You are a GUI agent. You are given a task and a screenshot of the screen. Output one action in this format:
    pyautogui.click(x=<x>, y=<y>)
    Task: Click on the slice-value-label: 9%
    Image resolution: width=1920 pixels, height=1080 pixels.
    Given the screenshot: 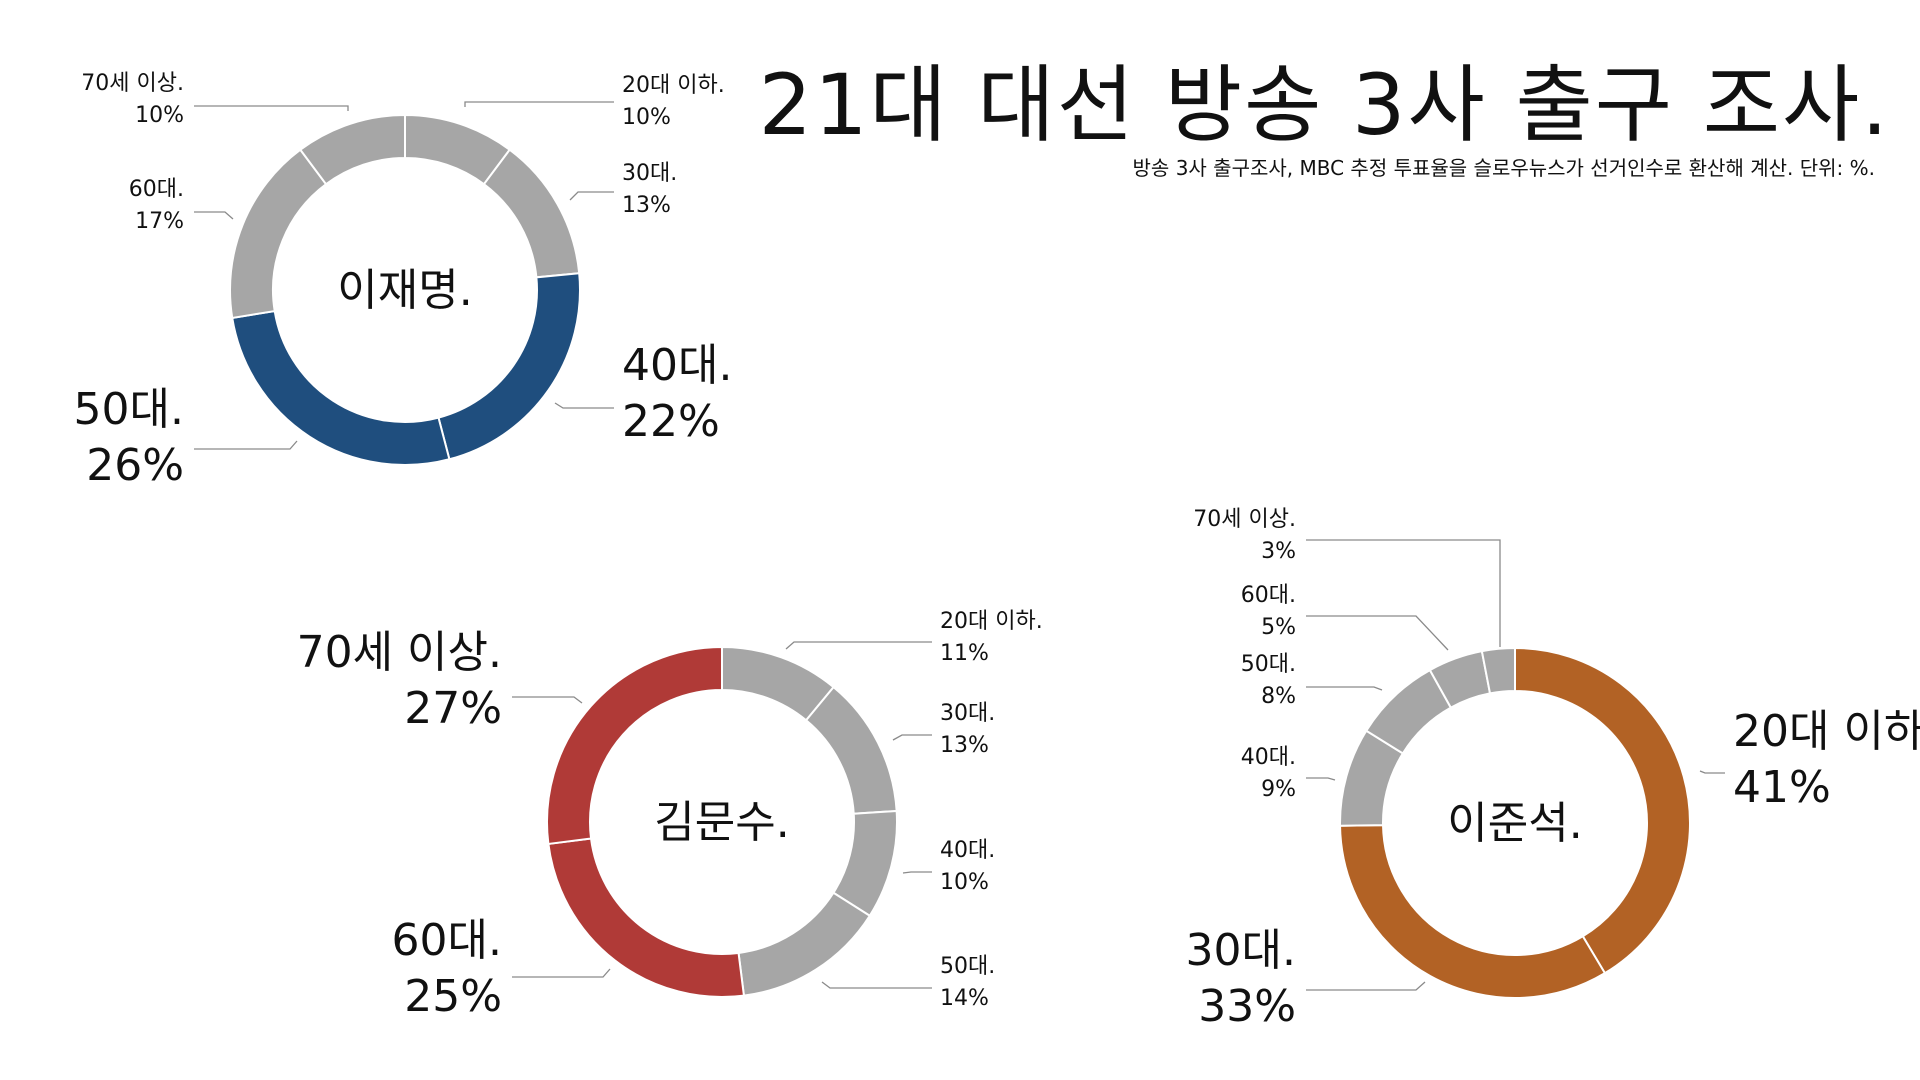 What is the action you would take?
    pyautogui.click(x=1278, y=789)
    